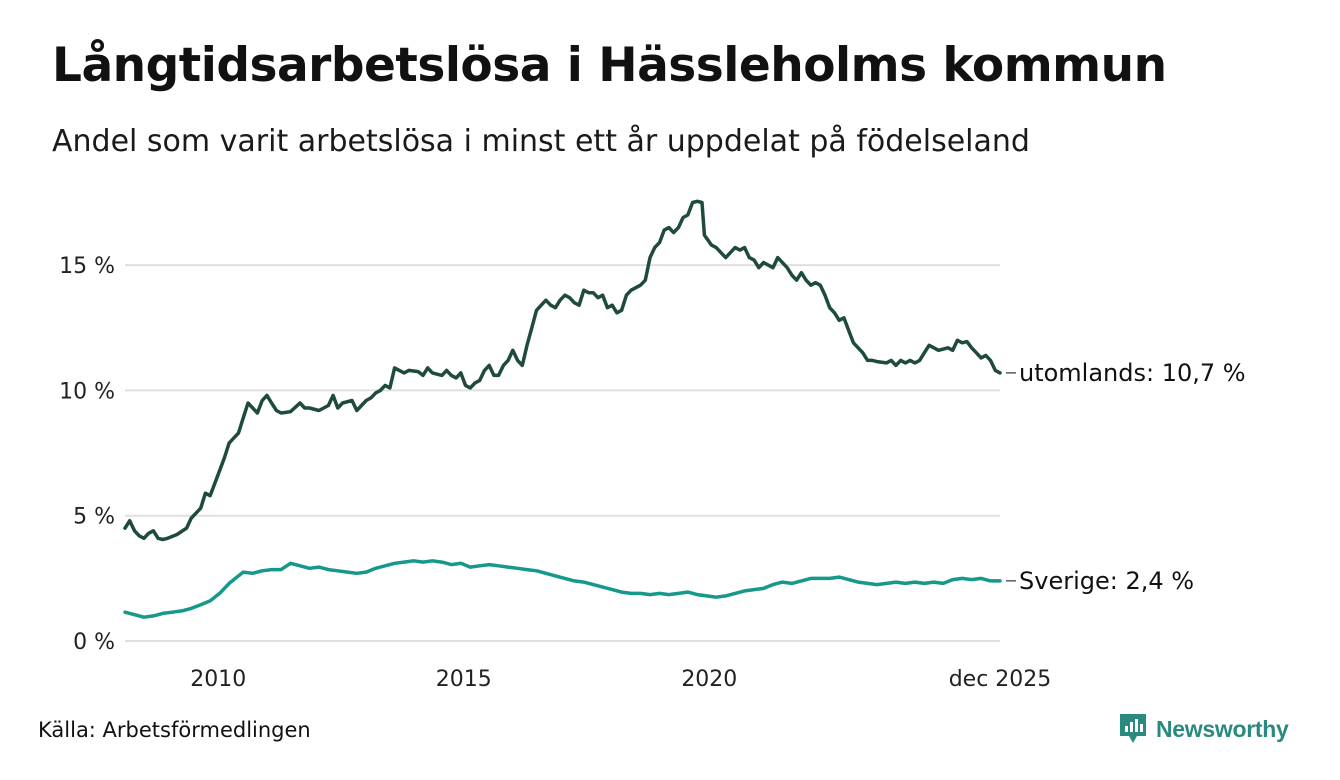 The width and height of the screenshot is (1340, 780). Describe the element at coordinates (174, 730) in the screenshot. I see `source-note: Källa: Arbetsförmedlingen` at that location.